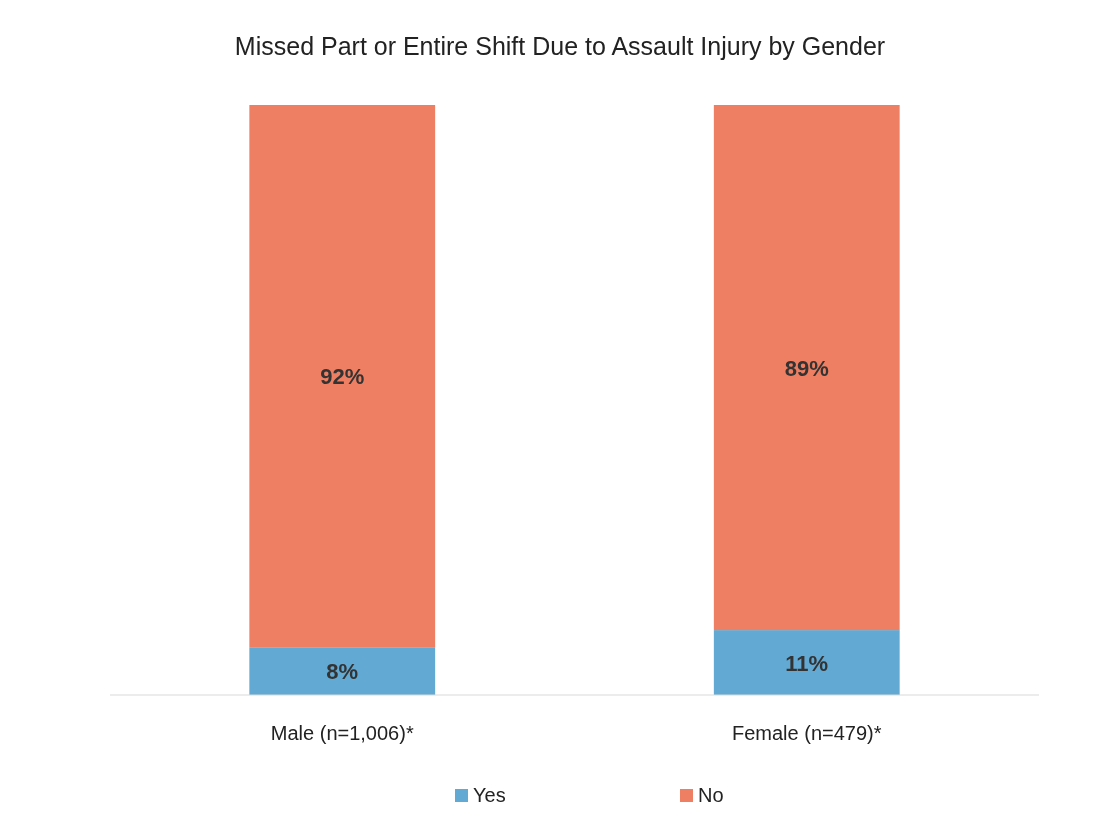 Image resolution: width=1109 pixels, height=823 pixels. What do you see at coordinates (560, 46) in the screenshot?
I see `chart-title: Missed Part or Entire Shift Due to Assault Injury by Gender` at bounding box center [560, 46].